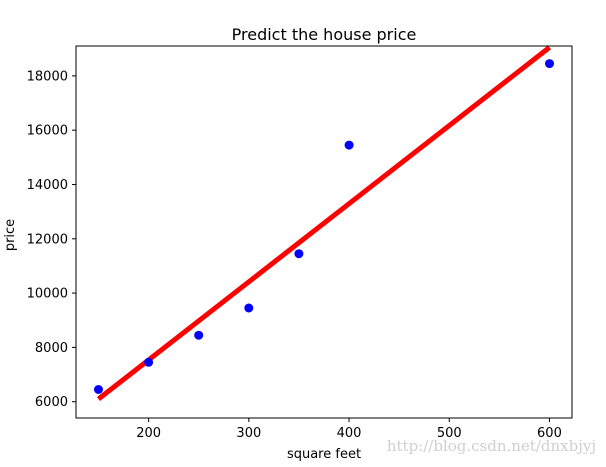  What do you see at coordinates (10, 235) in the screenshot?
I see `y-axis-label: price` at bounding box center [10, 235].